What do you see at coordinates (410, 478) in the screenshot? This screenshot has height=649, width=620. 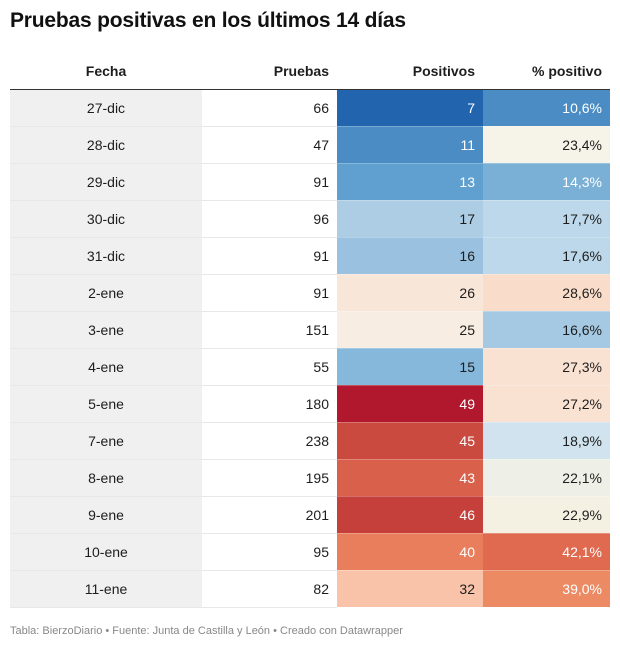 I see `cell-positivos: 43` at bounding box center [410, 478].